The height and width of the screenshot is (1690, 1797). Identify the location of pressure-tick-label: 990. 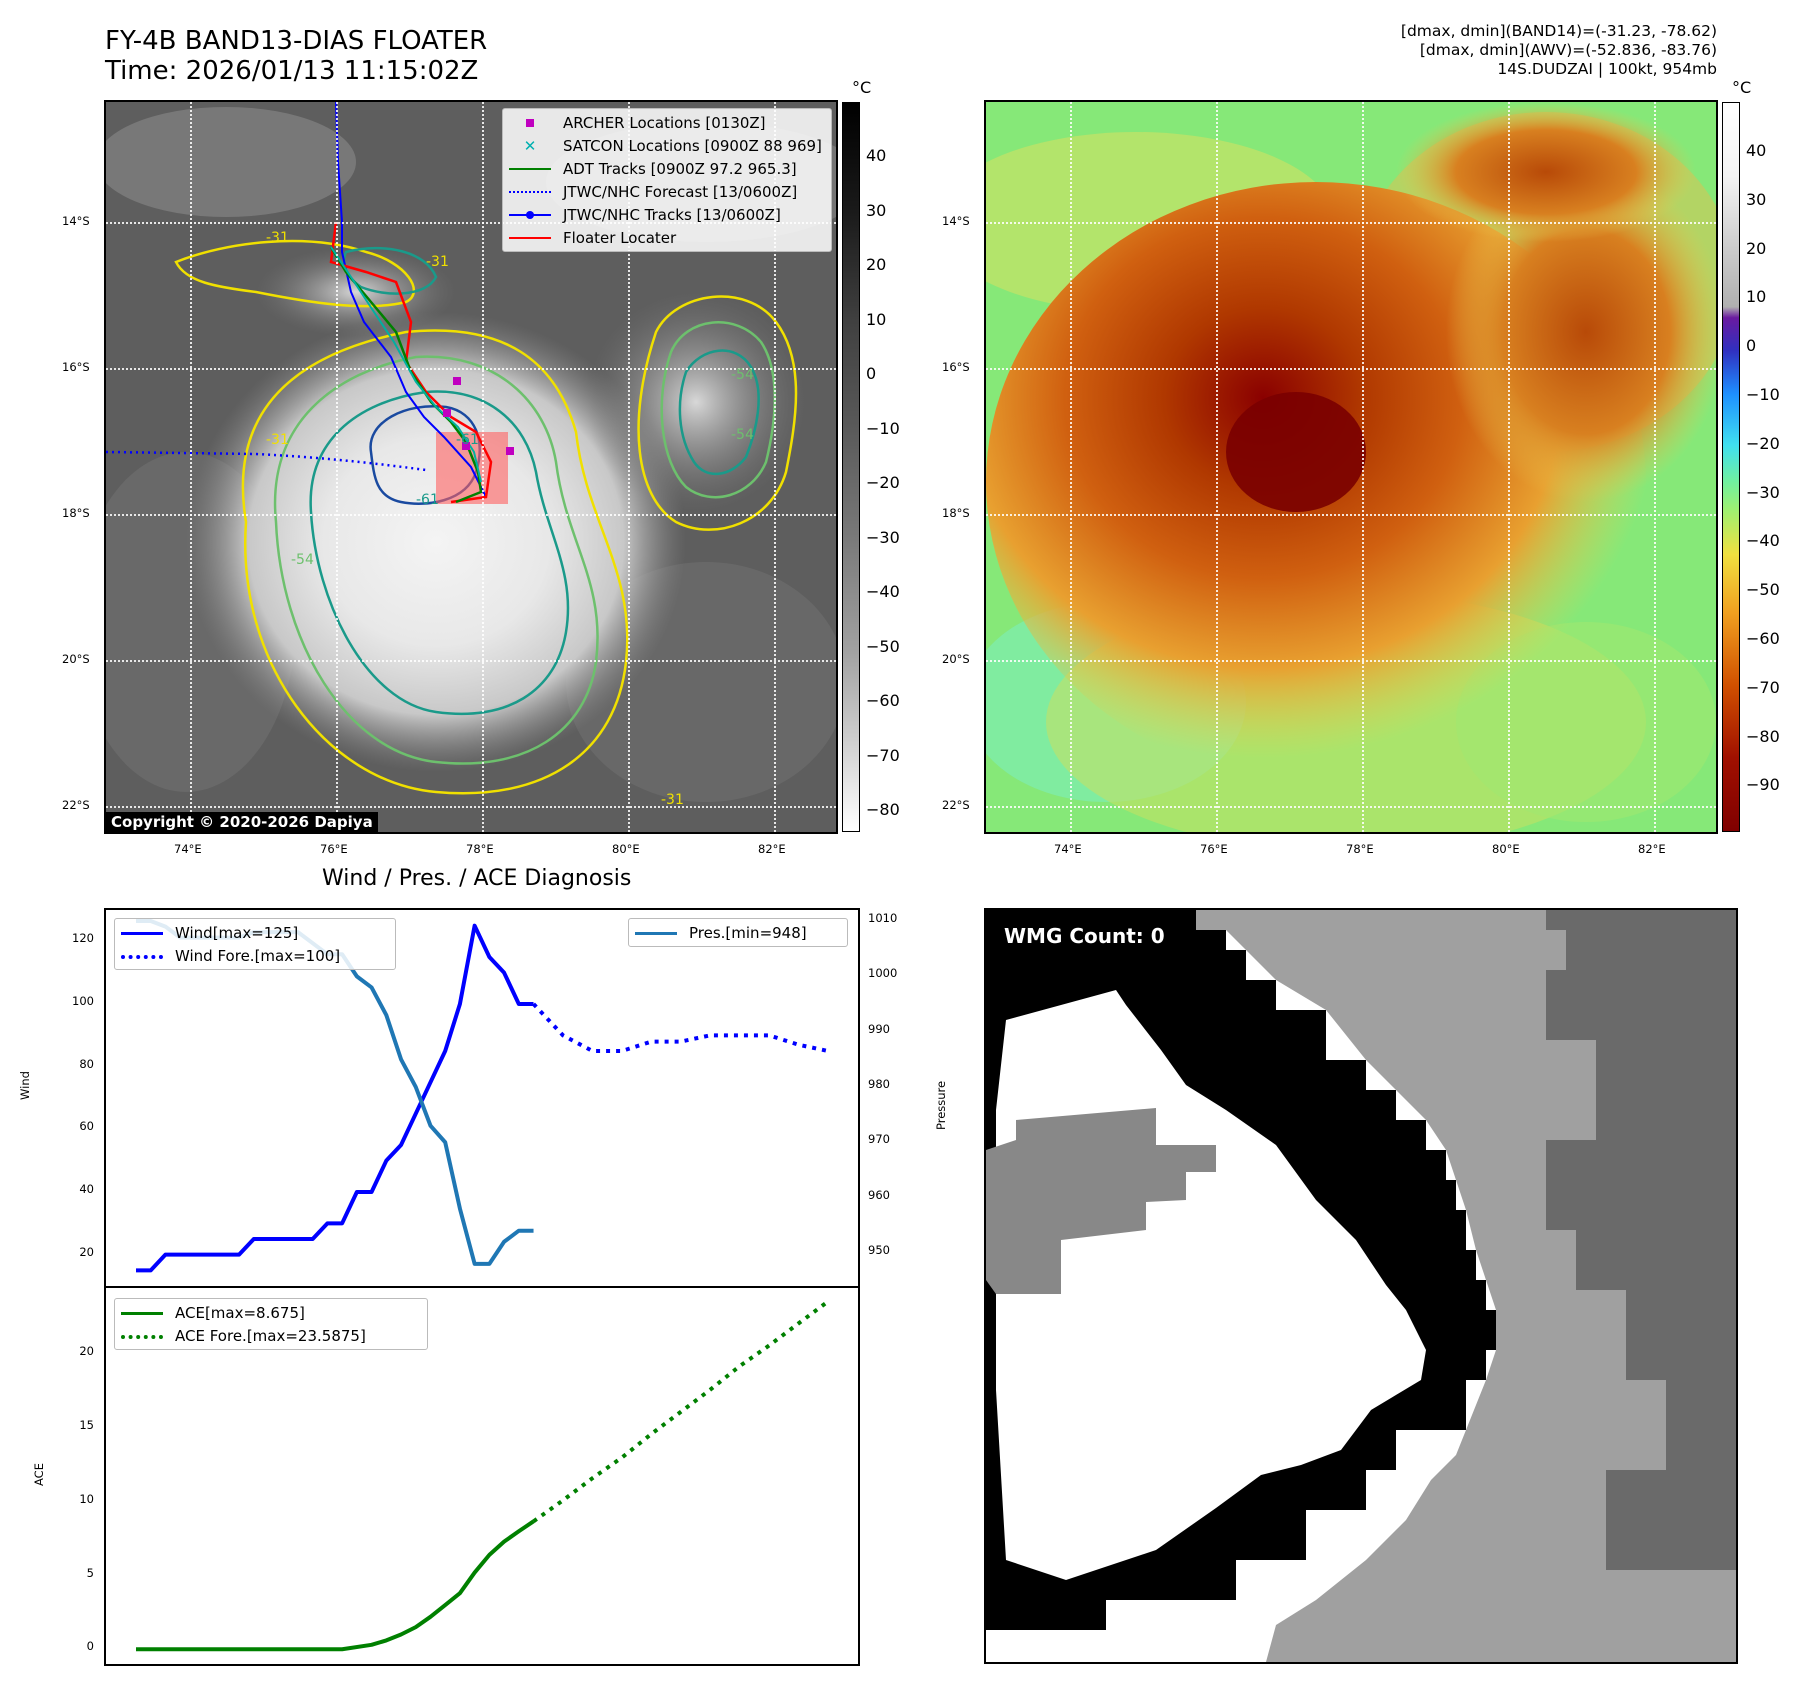
(879, 1028).